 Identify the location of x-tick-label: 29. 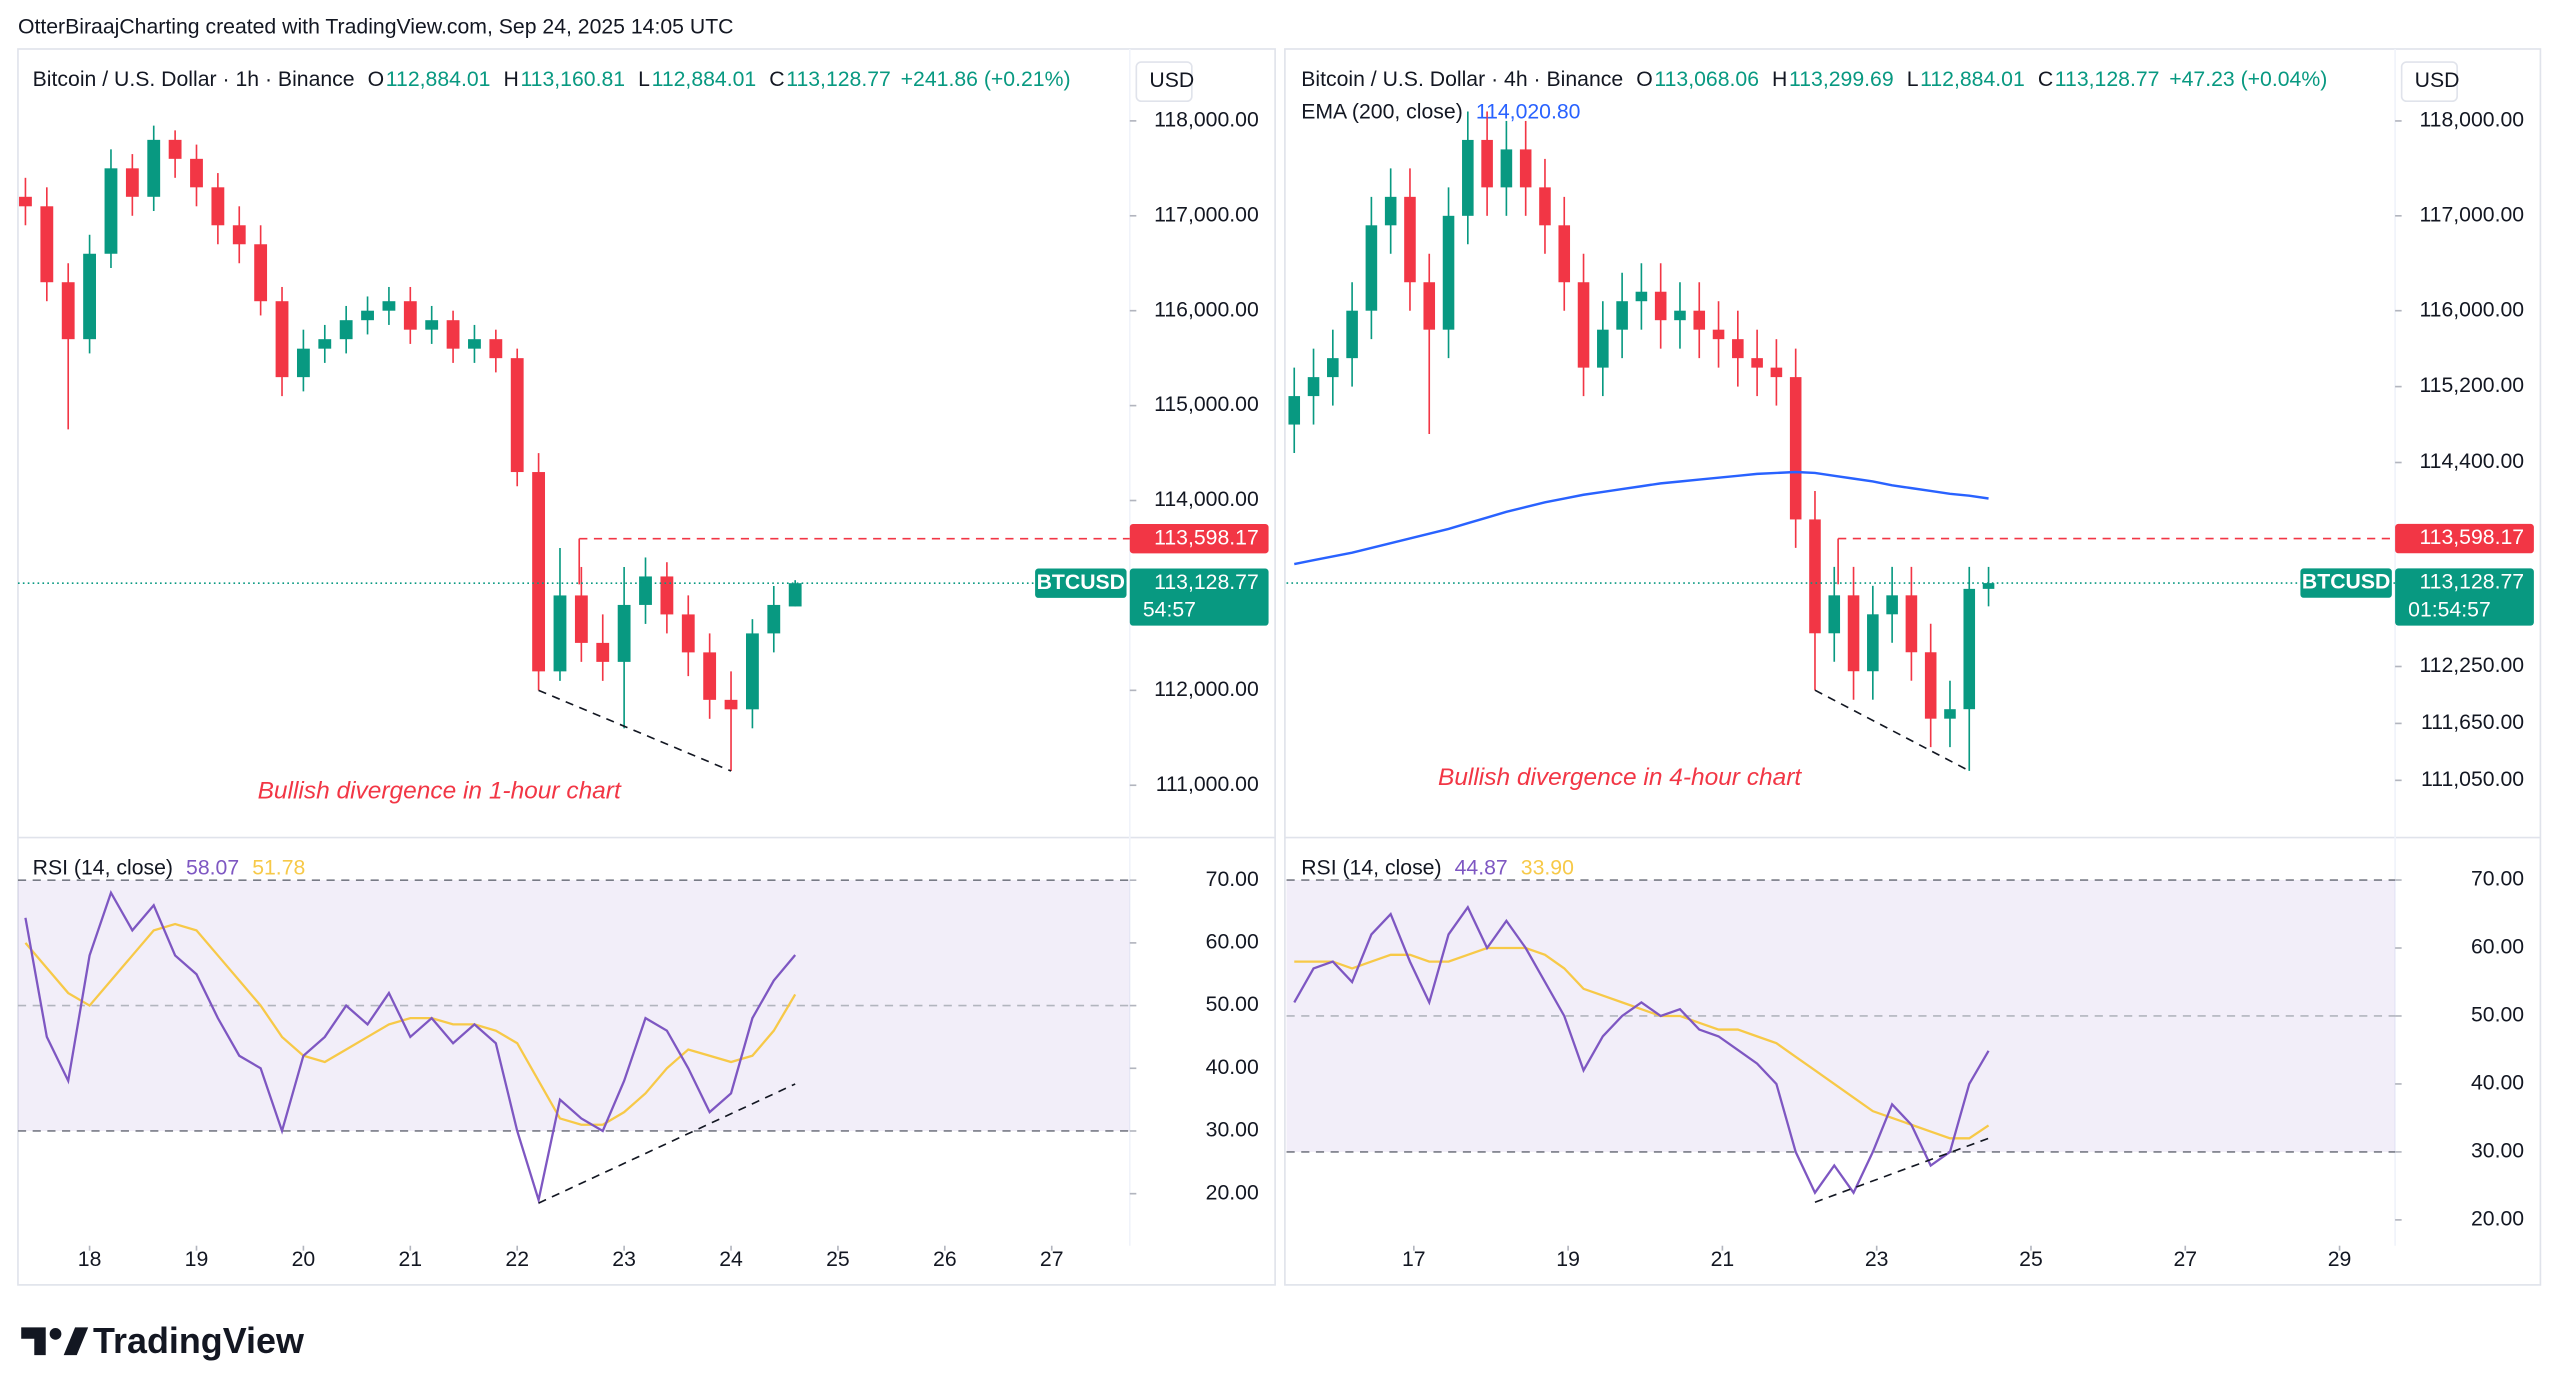
(2340, 1259).